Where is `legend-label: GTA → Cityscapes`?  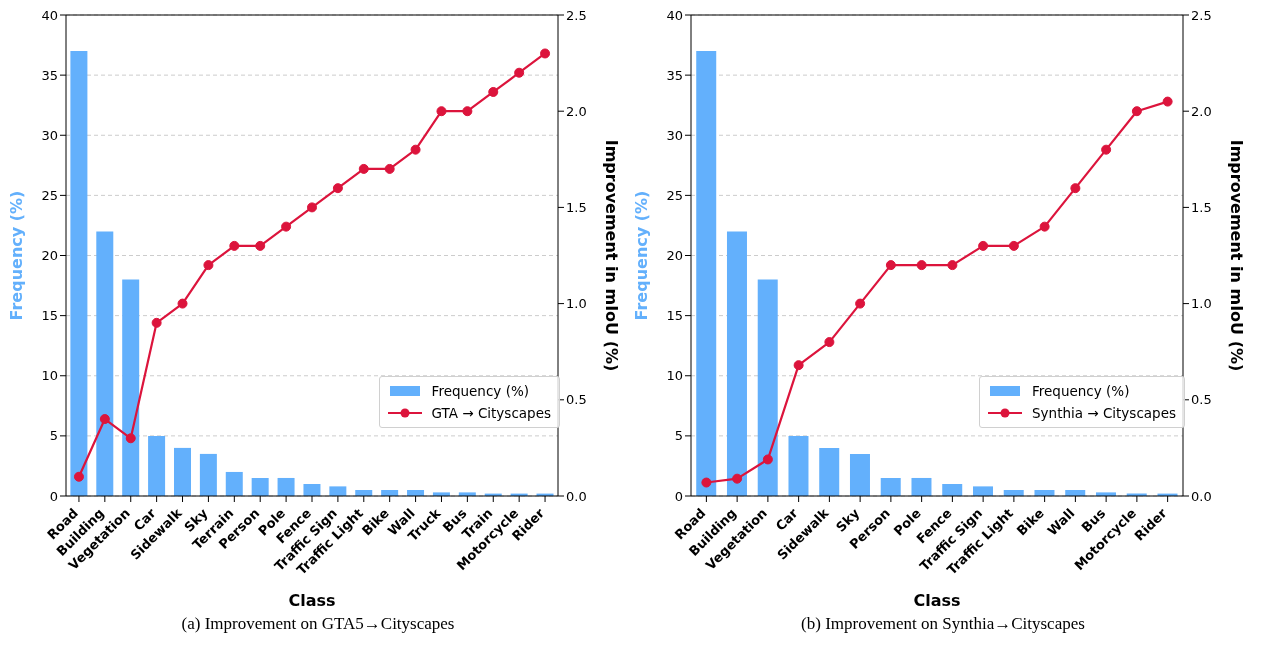
legend-label: GTA → Cityscapes is located at coordinates (491, 413).